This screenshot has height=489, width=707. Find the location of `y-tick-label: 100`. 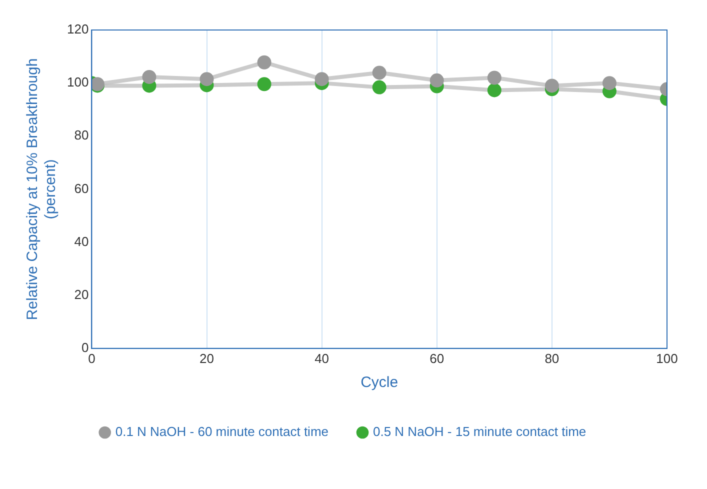

y-tick-label: 100 is located at coordinates (77, 82).